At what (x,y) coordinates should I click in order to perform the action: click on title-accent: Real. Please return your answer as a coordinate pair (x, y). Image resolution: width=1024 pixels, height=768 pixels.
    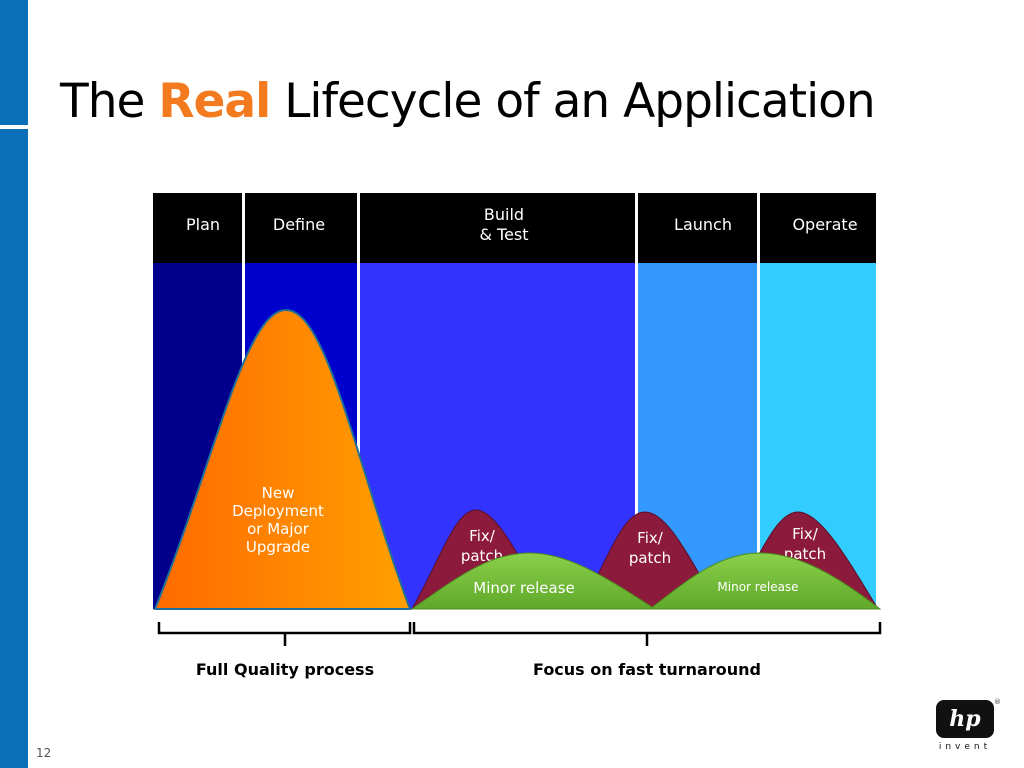
    Looking at the image, I should click on (214, 101).